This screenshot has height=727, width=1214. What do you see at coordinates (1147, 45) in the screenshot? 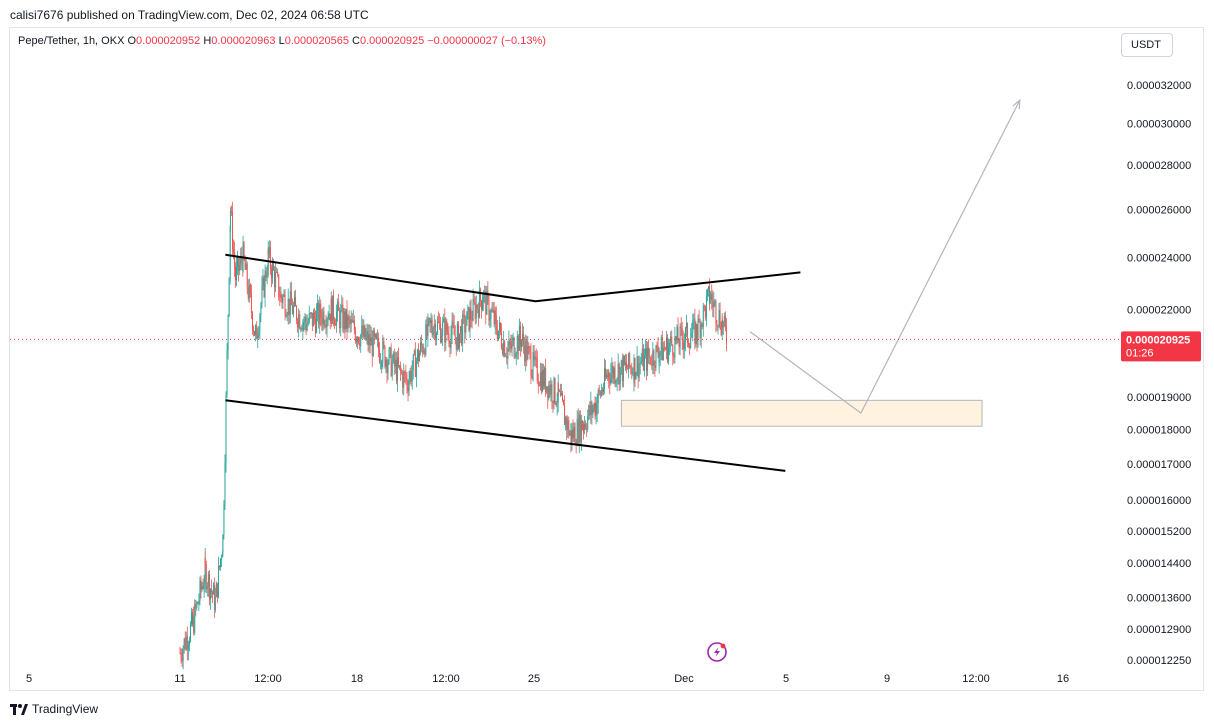
I see `currency-button: USDT` at bounding box center [1147, 45].